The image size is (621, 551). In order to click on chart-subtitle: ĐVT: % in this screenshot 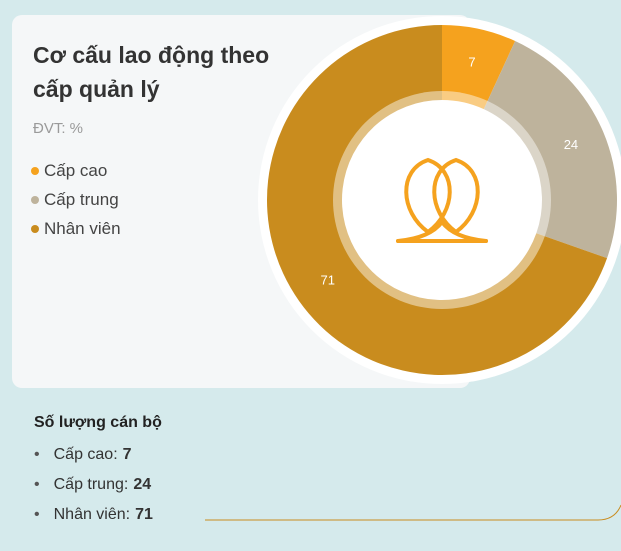, I will do `click(58, 128)`.